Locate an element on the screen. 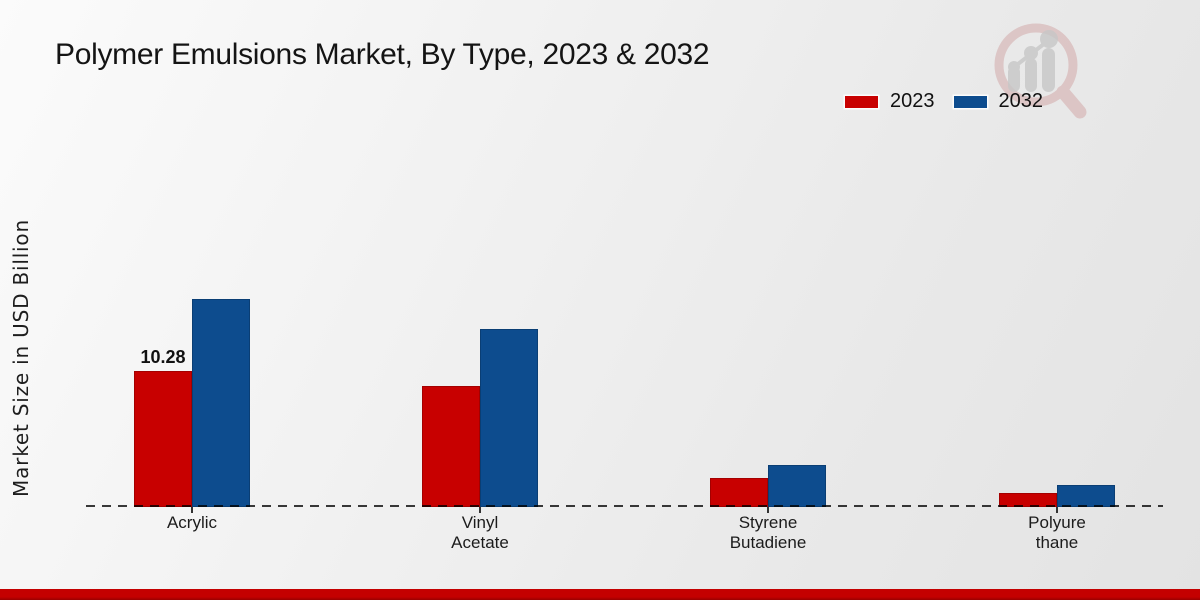 This screenshot has width=1200, height=600. bar-2032-polyurethane is located at coordinates (1086, 496).